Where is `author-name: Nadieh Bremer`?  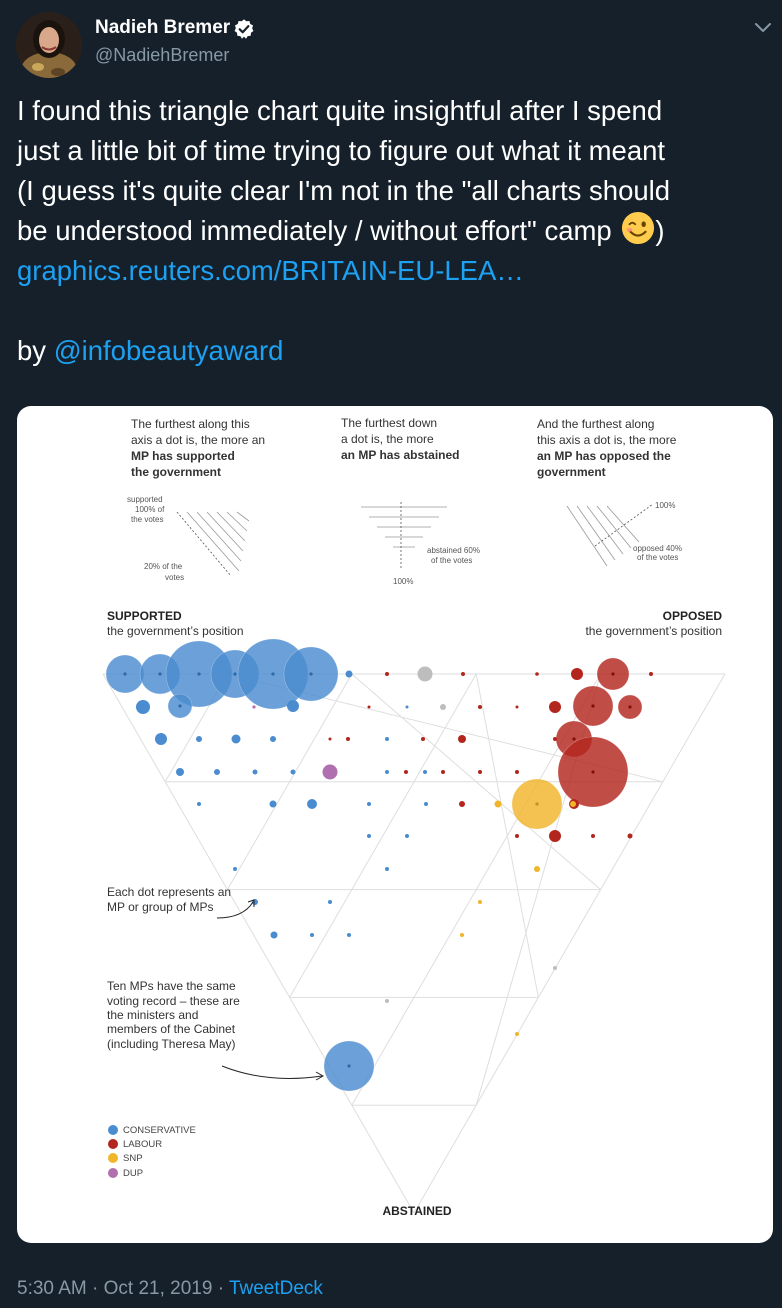
author-name: Nadieh Bremer is located at coordinates (163, 27).